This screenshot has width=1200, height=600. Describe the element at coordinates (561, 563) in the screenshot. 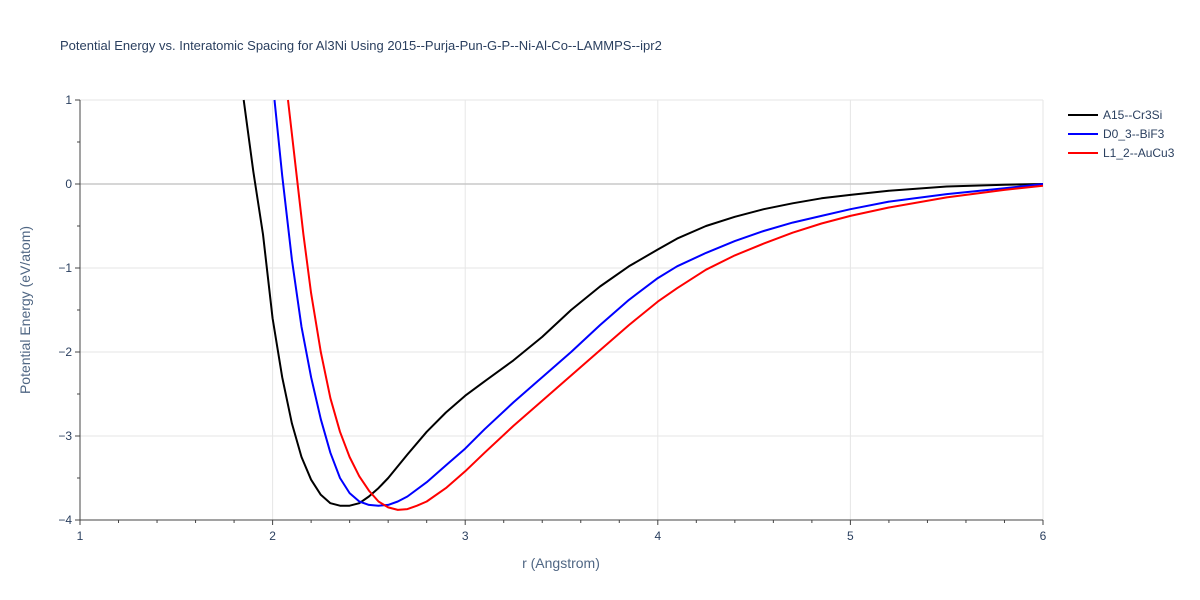

I see `x-axis-label: r (Angstrom)` at that location.